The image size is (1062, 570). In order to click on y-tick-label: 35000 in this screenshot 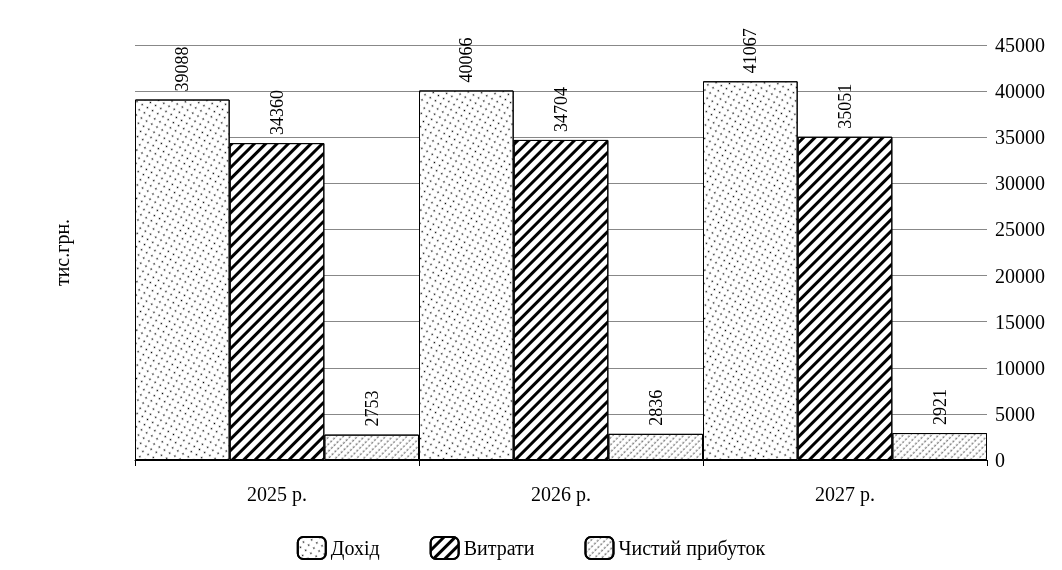, I will do `click(1020, 137)`.